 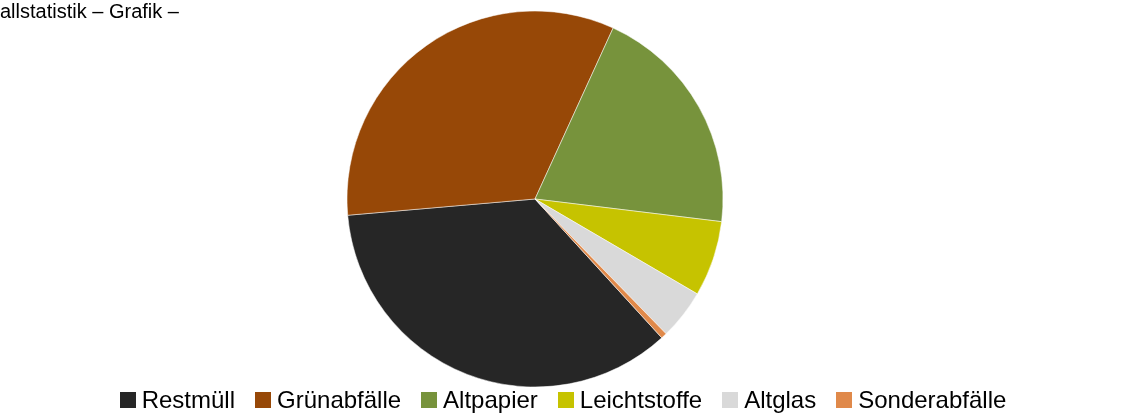 I want to click on legend-label: Altpapier, so click(x=490, y=400).